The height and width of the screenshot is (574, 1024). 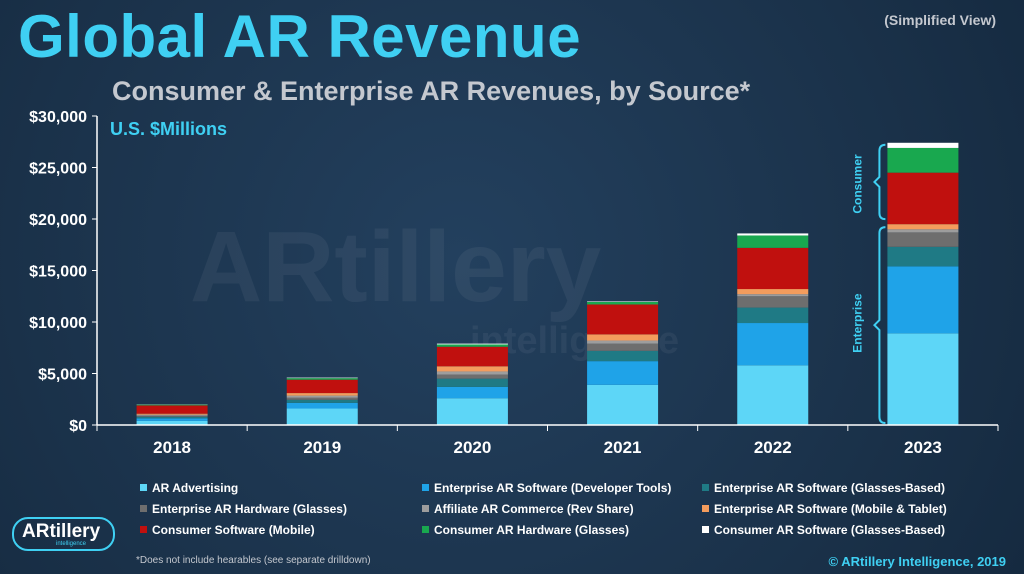 I want to click on y-tick-label: $5,000, so click(x=62, y=375).